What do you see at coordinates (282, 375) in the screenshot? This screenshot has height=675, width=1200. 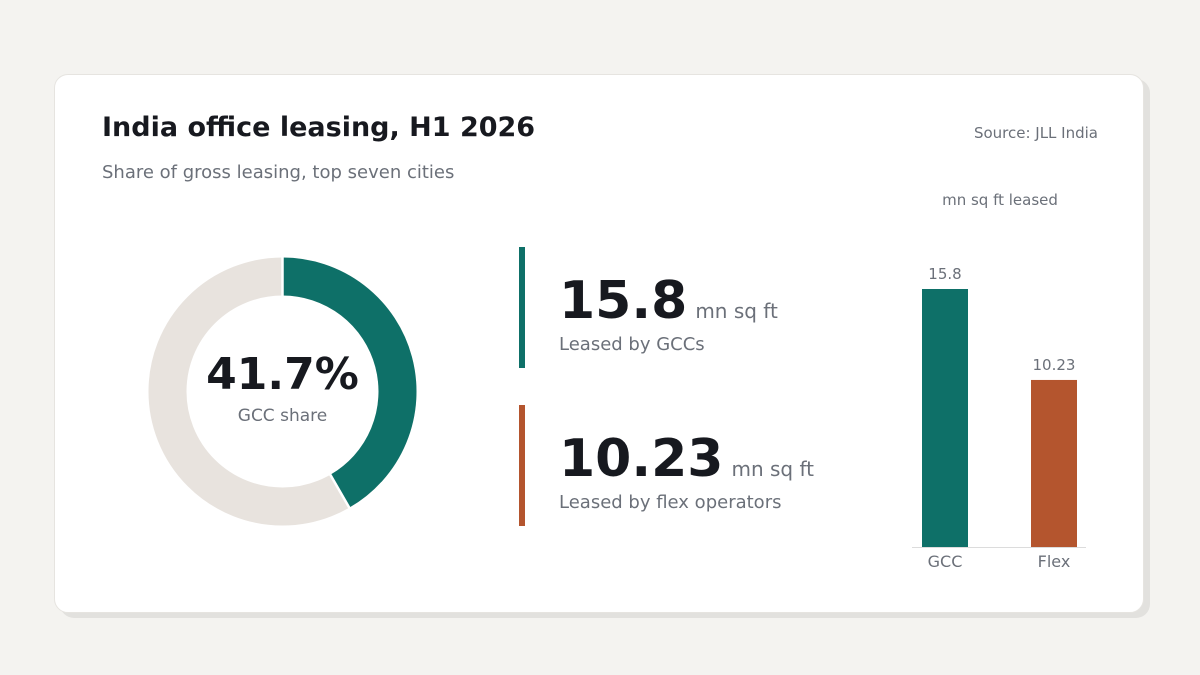 I see `donut-percent: 41.7%` at bounding box center [282, 375].